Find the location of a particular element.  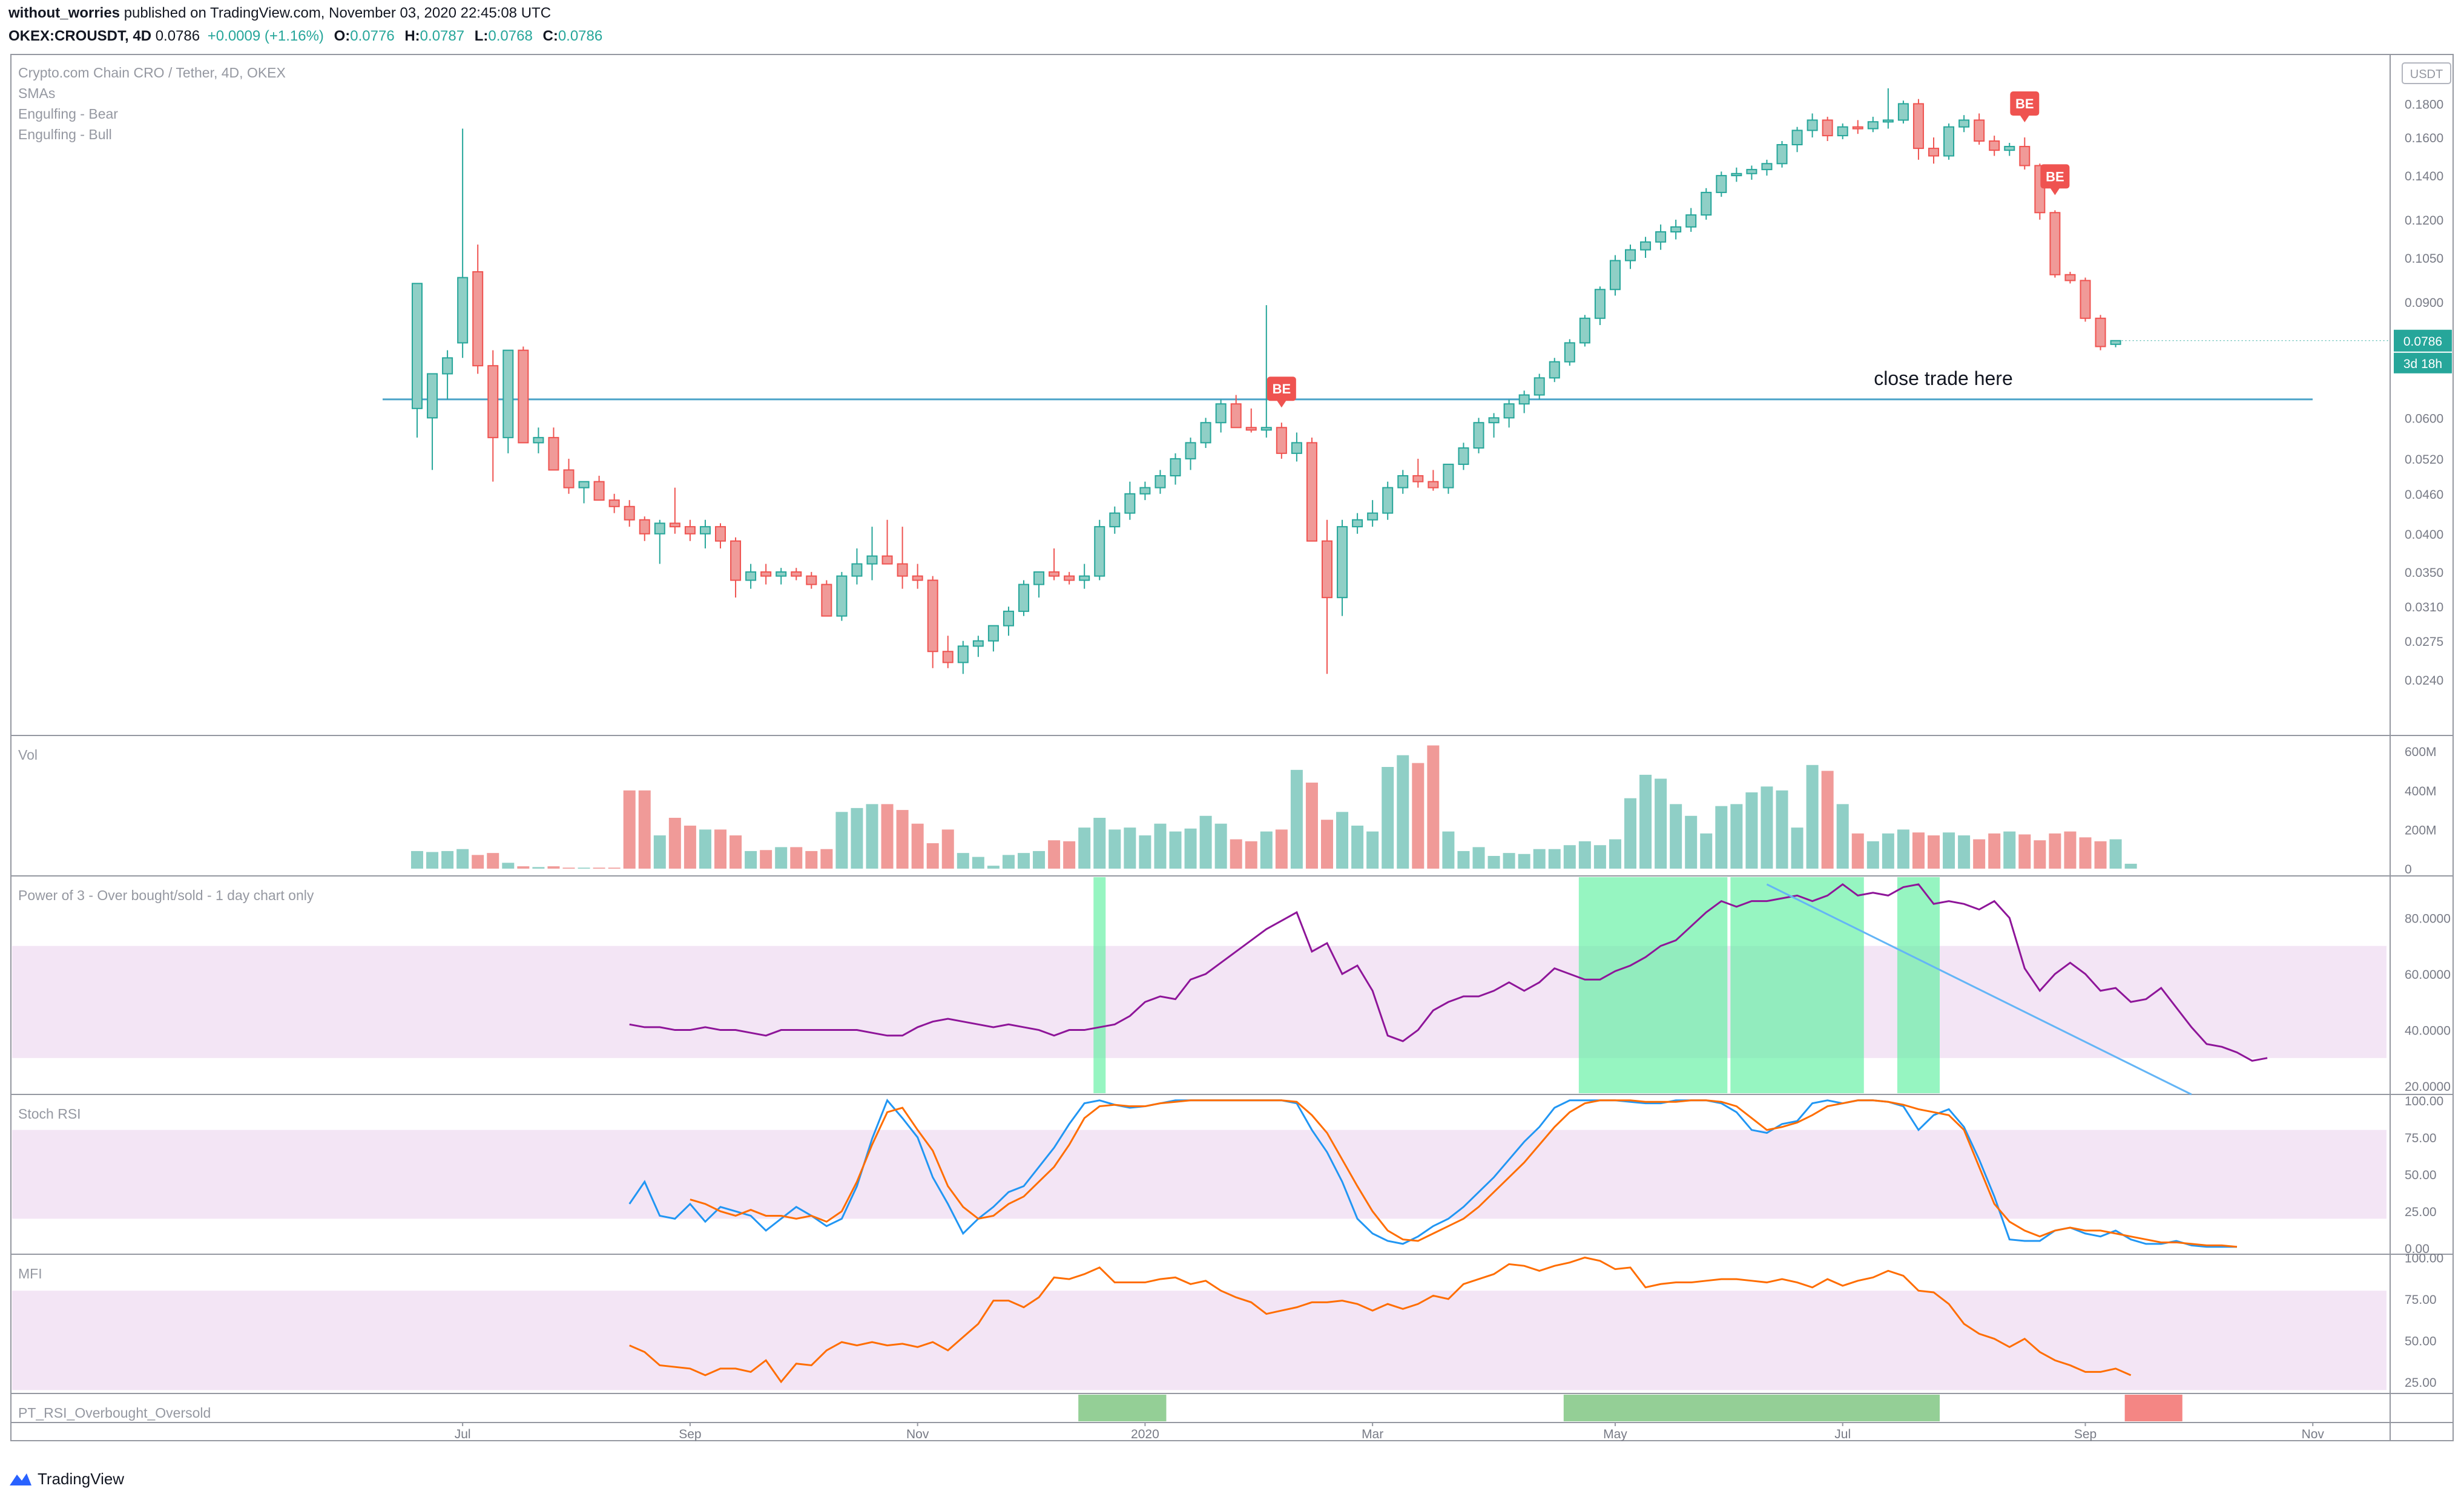

price-tick-label: 0.0310 is located at coordinates (2424, 607).